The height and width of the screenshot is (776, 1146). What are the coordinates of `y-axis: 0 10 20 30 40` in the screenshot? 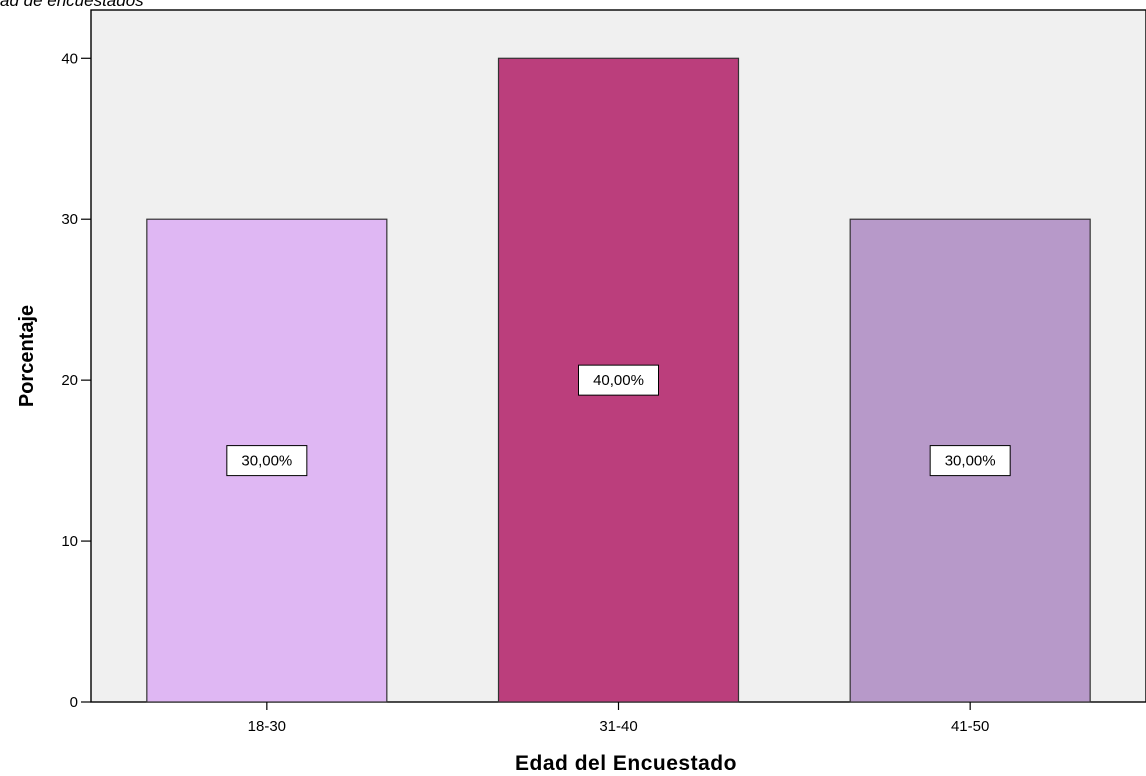 It's located at (76, 380).